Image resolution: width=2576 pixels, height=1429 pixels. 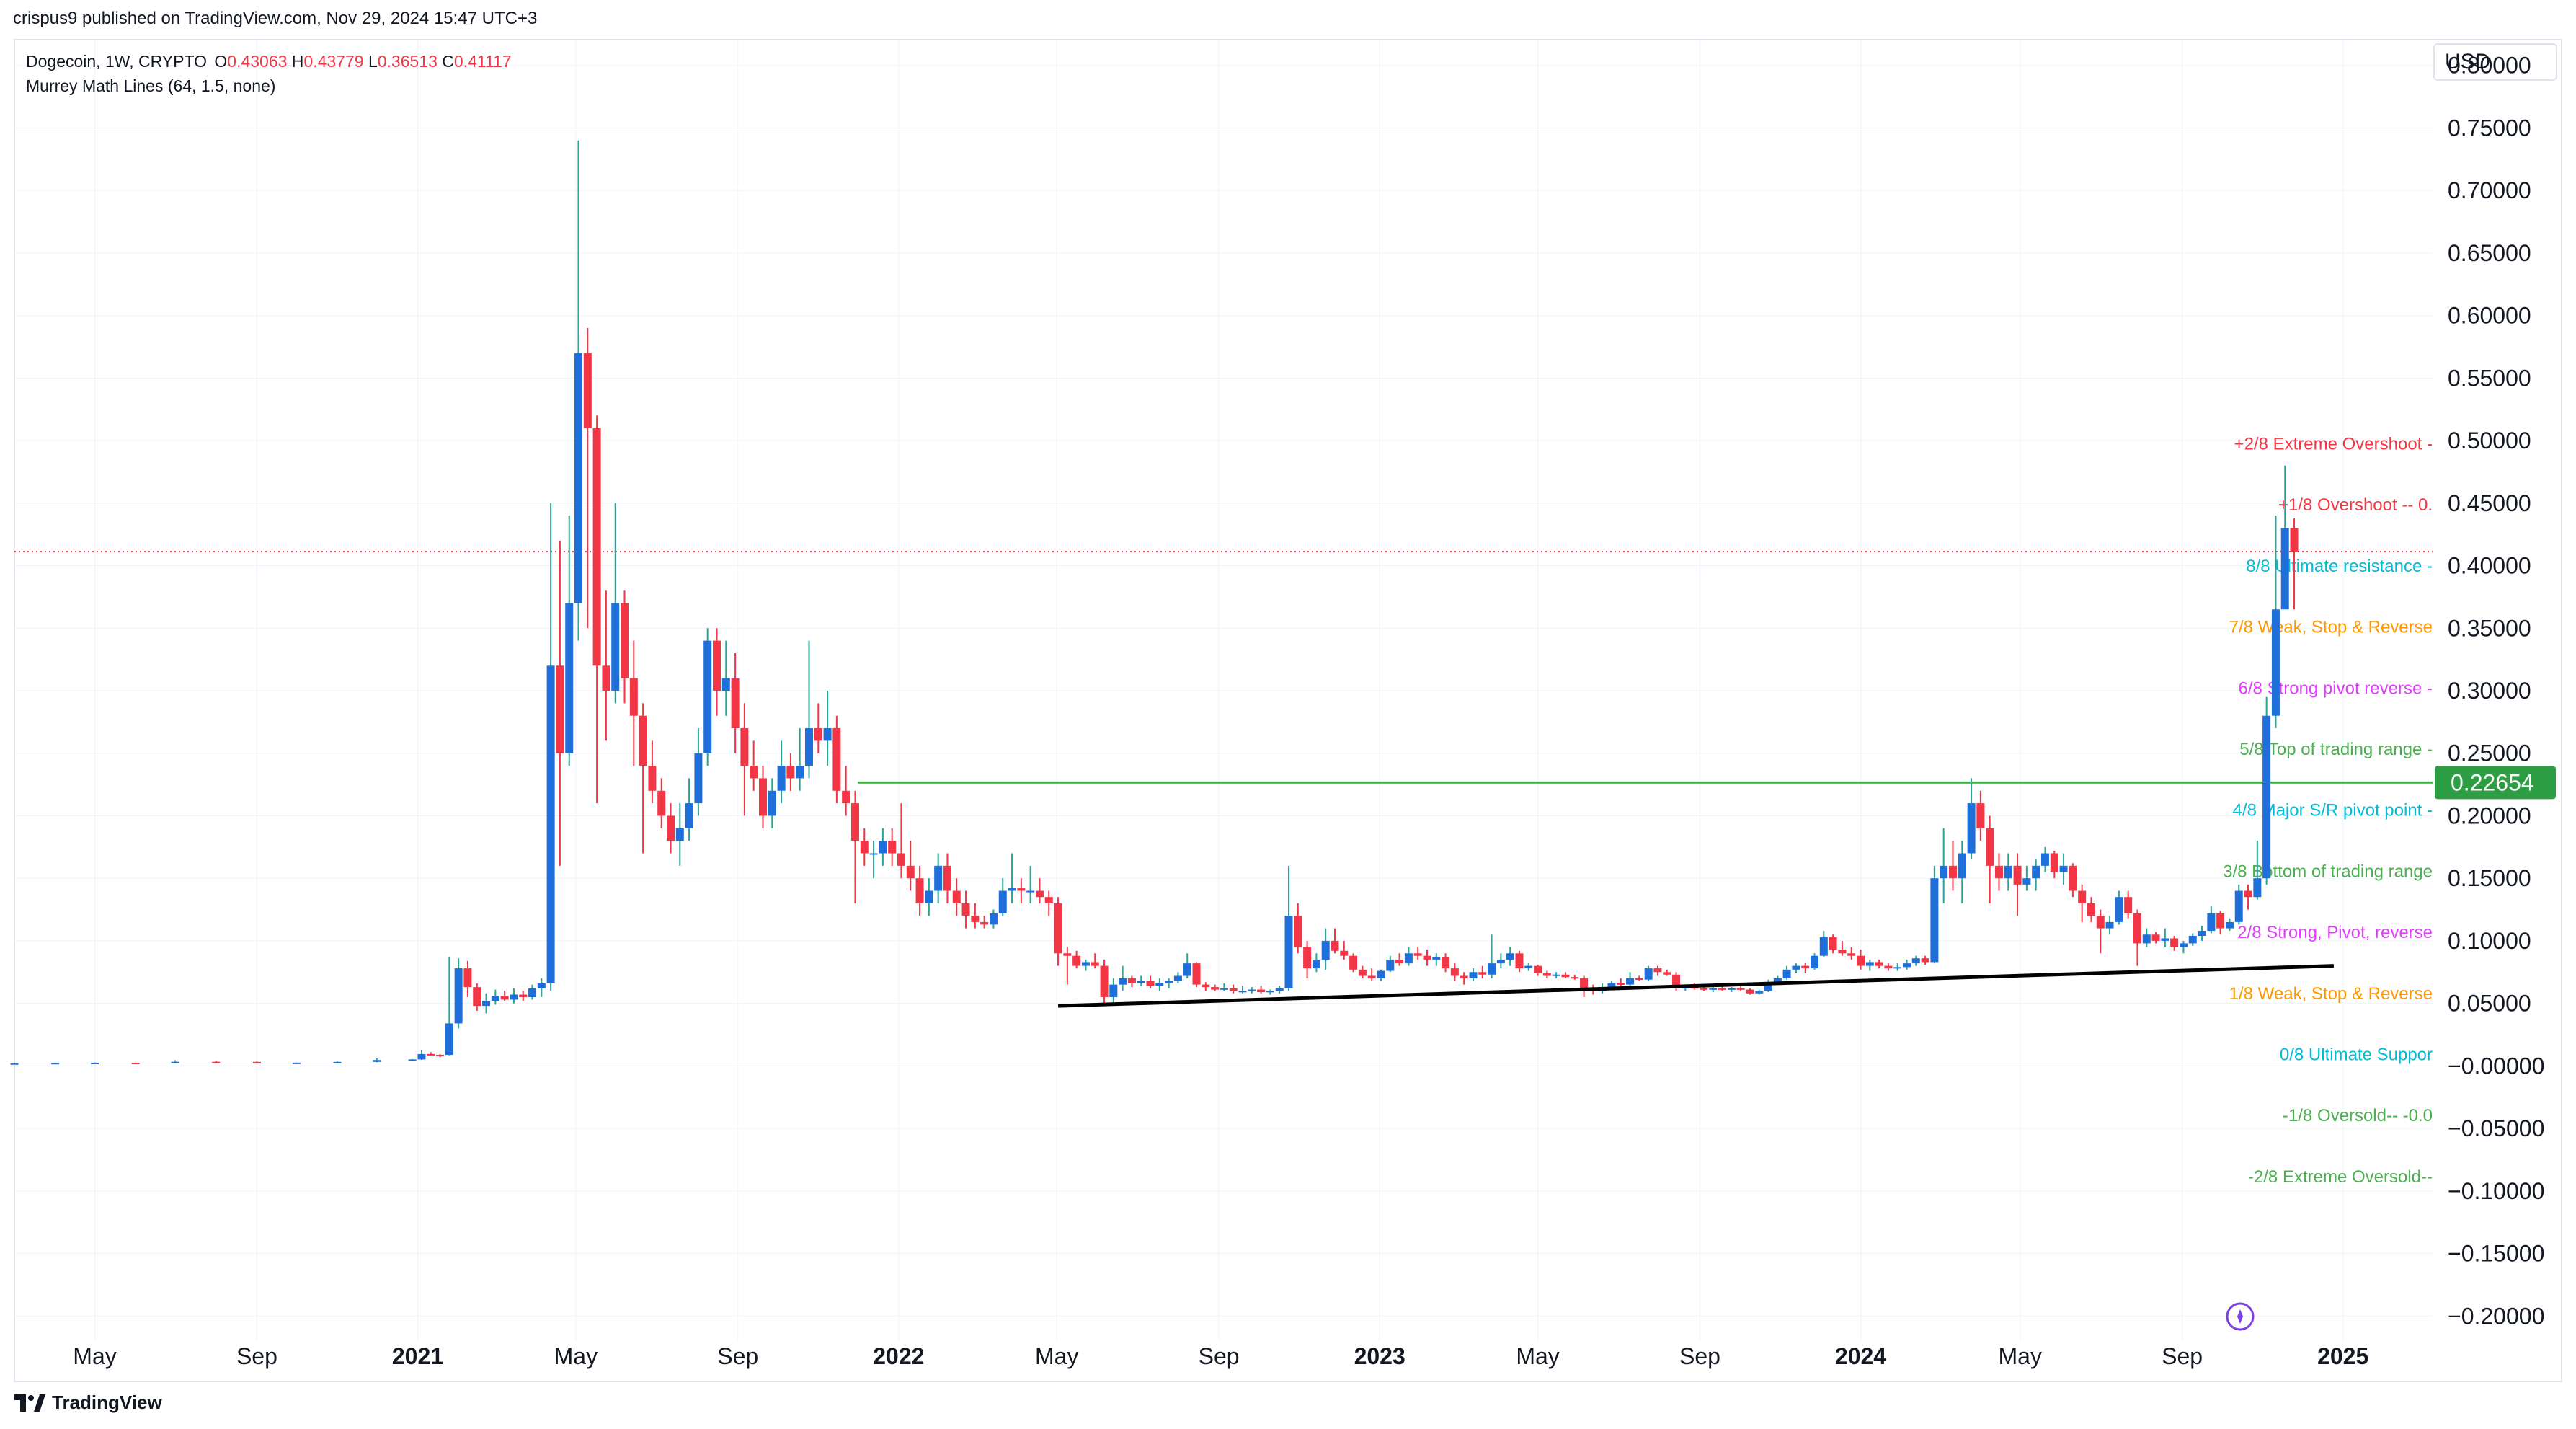 I want to click on open-label: O, so click(x=221, y=61).